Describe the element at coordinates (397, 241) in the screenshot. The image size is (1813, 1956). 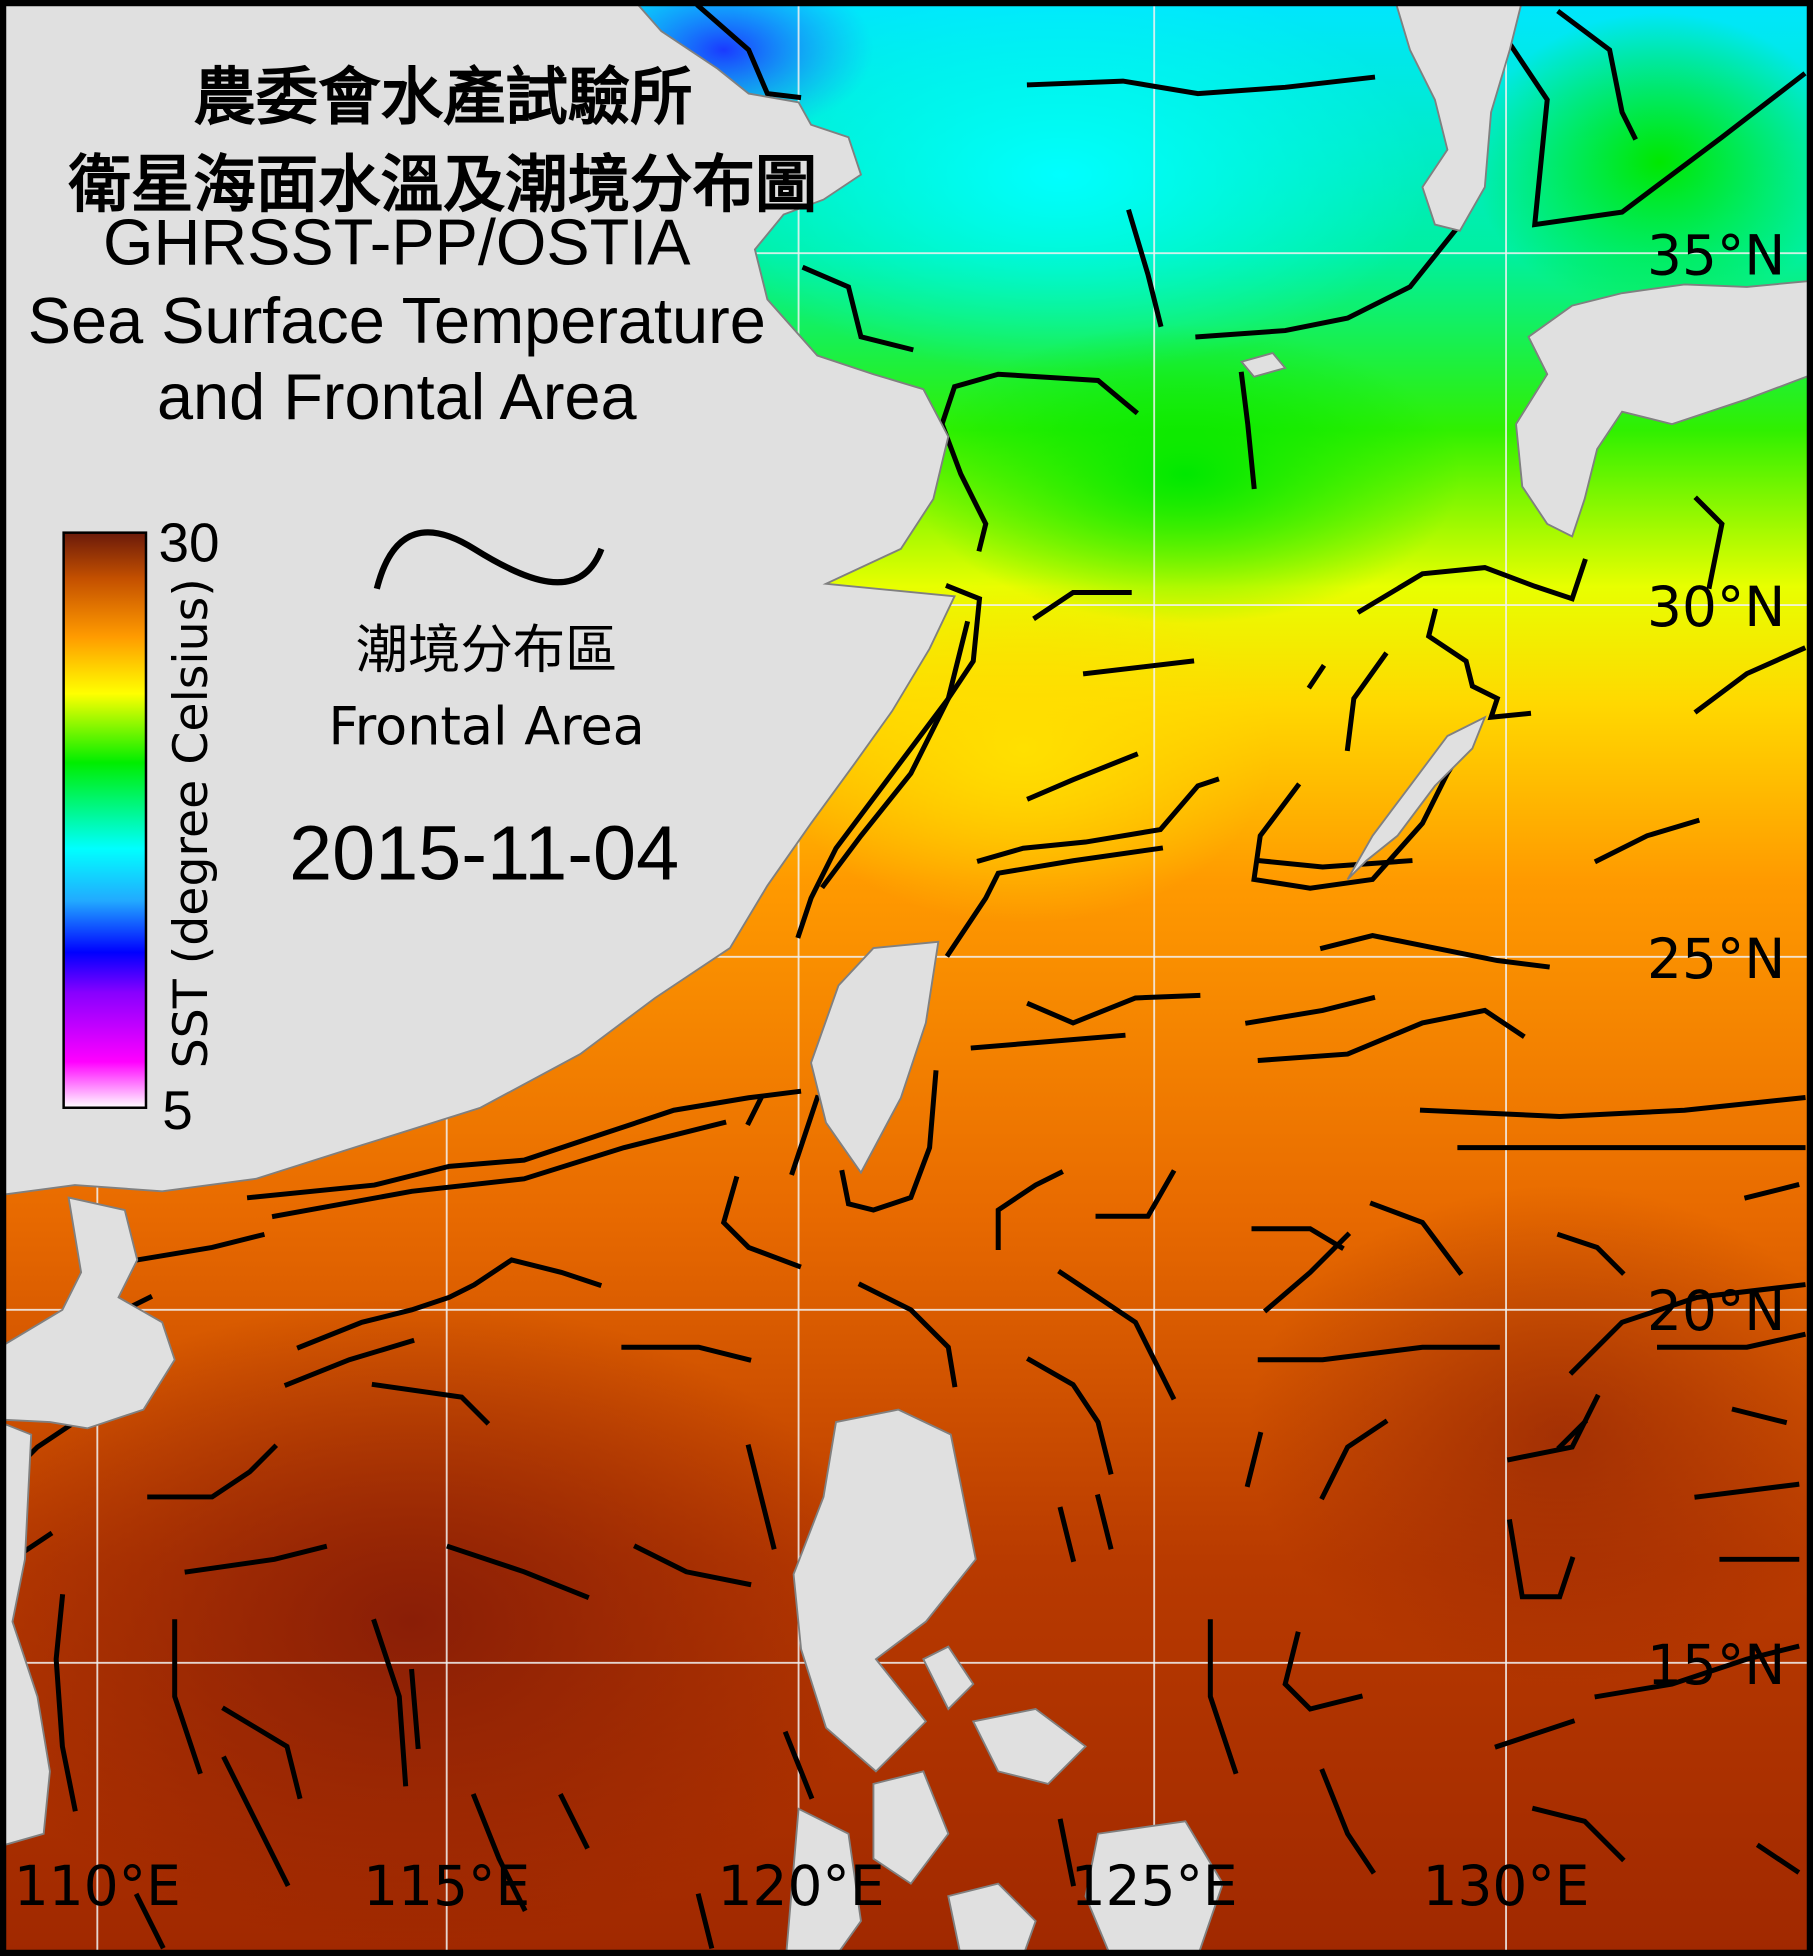
I see `title-line-3: GHRSST-PP/OSTIA` at that location.